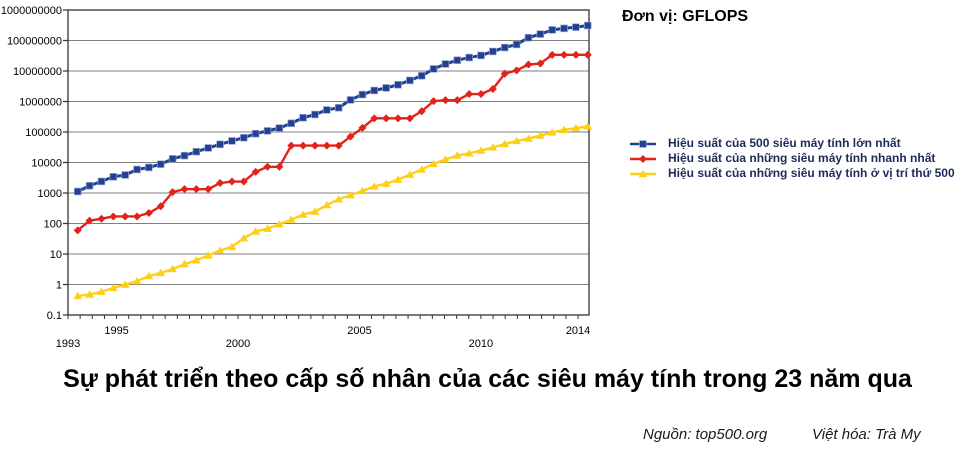  I want to click on svg-text: 100000000, so click(34, 42).